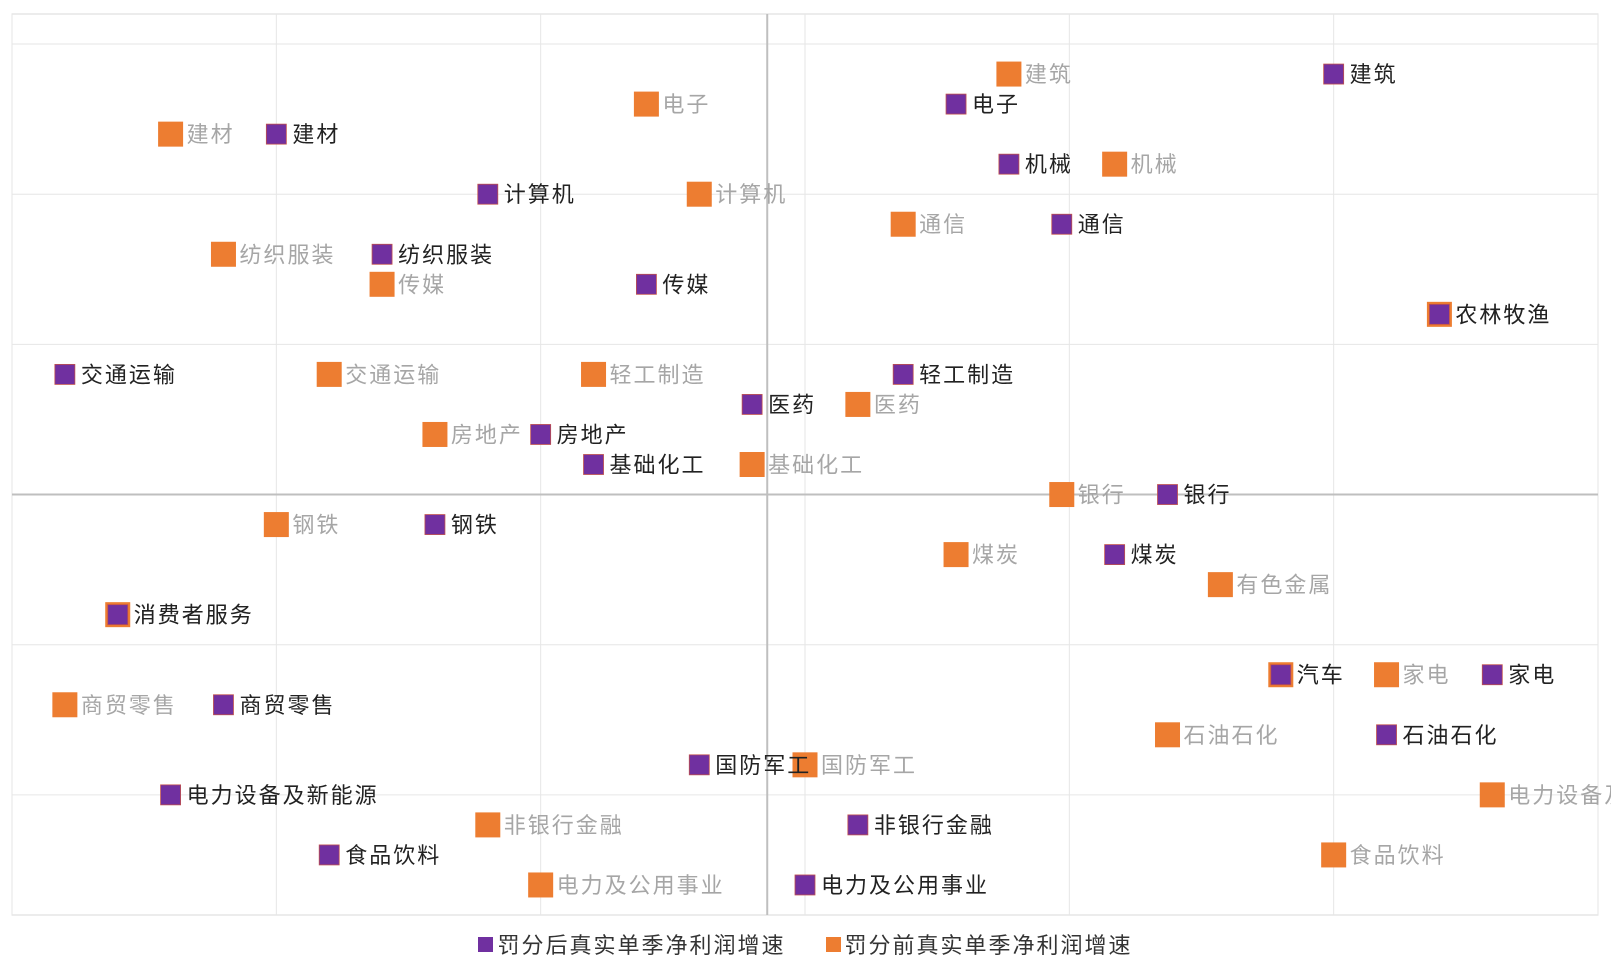  What do you see at coordinates (283, 796) in the screenshot?
I see `data-label-s0-23: 电力设备及新能源` at bounding box center [283, 796].